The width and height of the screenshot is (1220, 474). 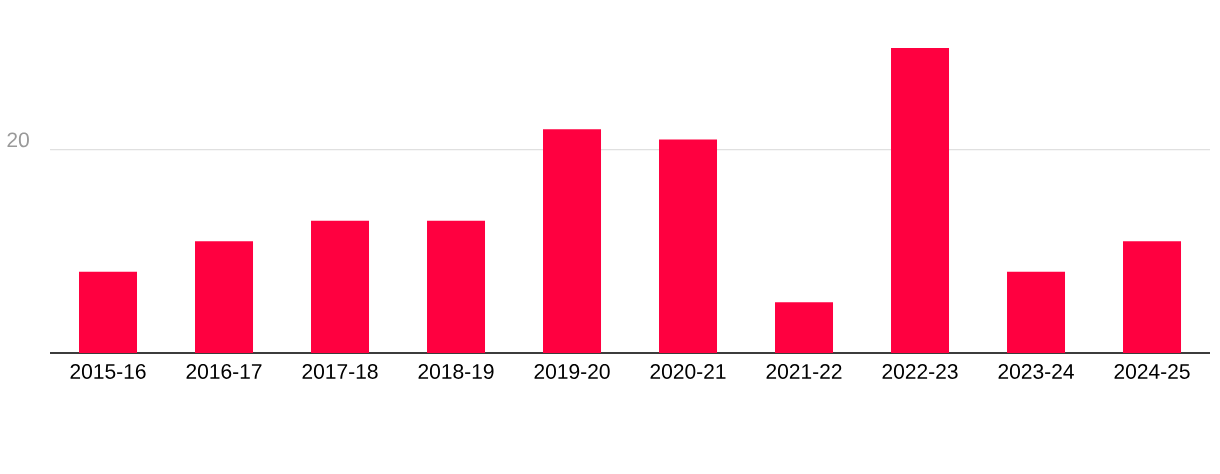 What do you see at coordinates (1036, 371) in the screenshot?
I see `x-tick-label: 2023-24` at bounding box center [1036, 371].